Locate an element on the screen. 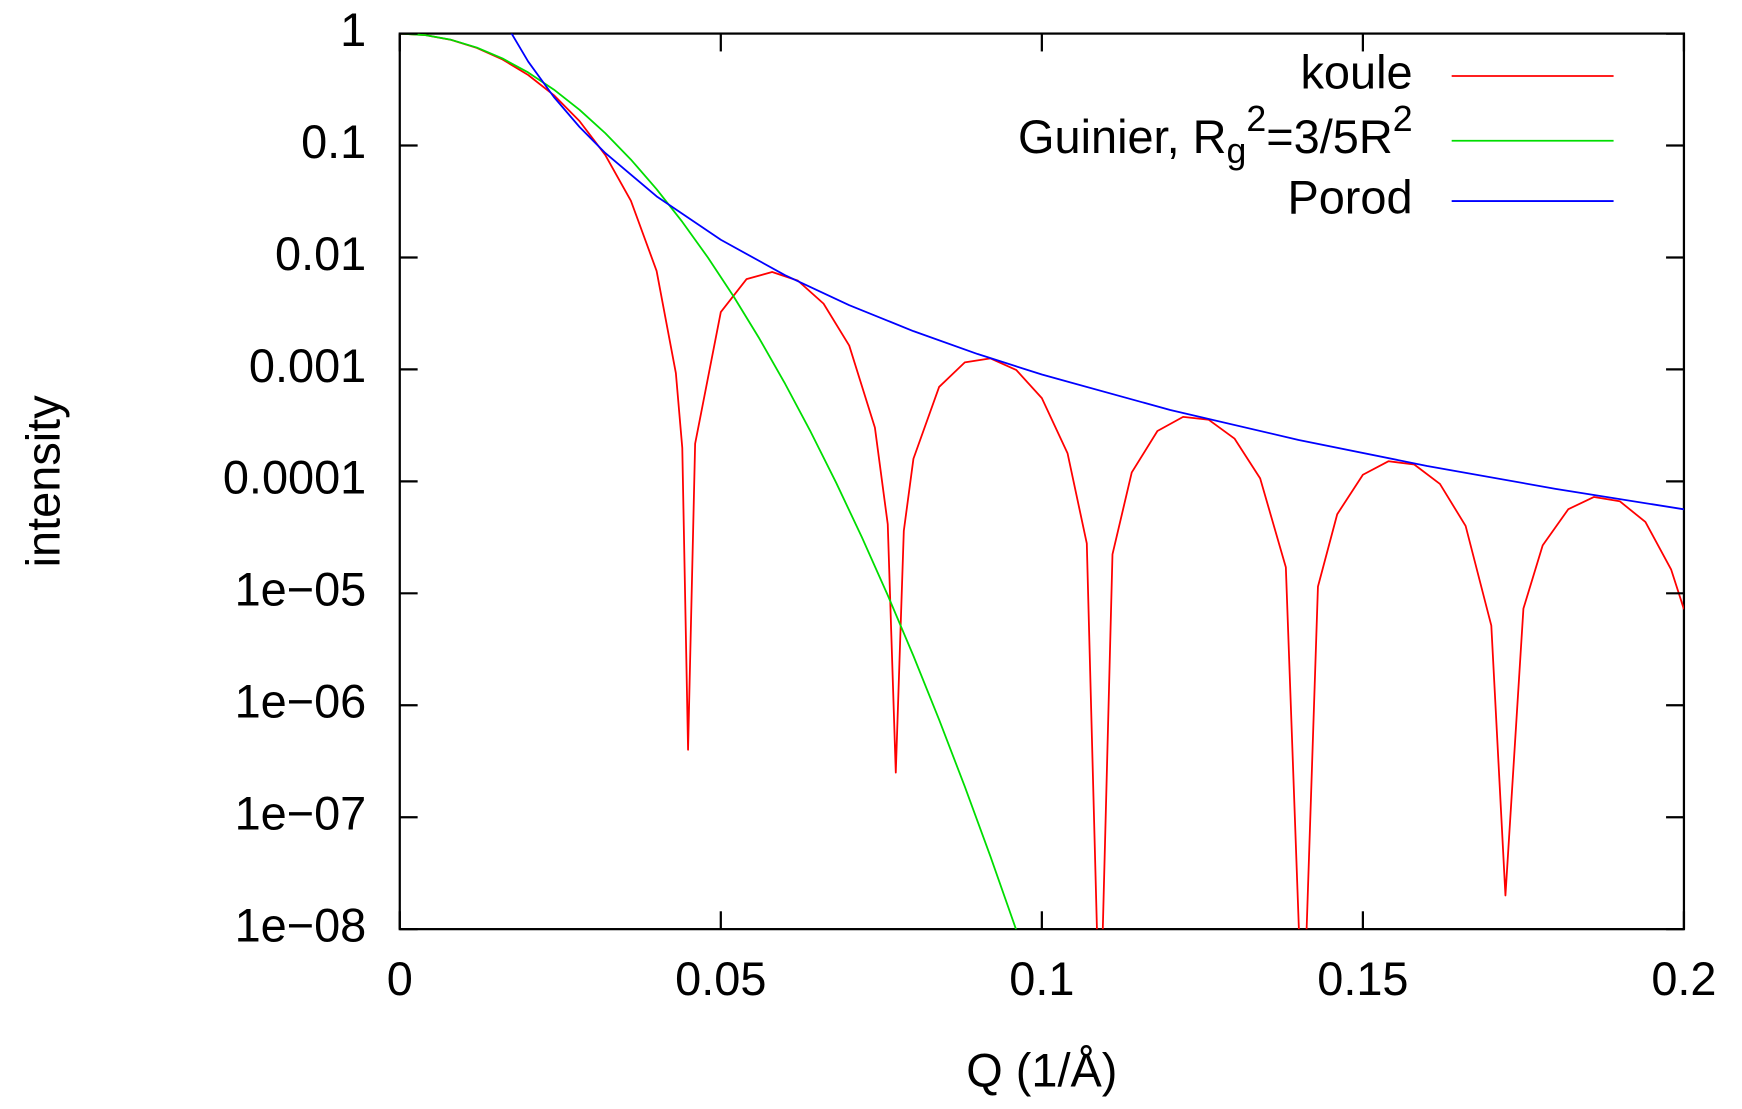 This screenshot has width=1742, height=1109. x-tick-label: 0.15 is located at coordinates (1362, 979).